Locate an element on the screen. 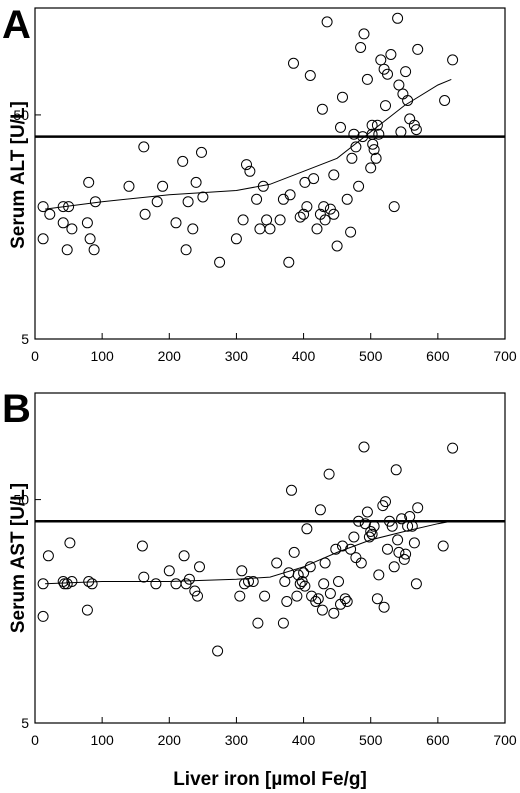 This screenshot has height=793, width=520. panel-a-x-tick-label: 600 is located at coordinates (438, 356).